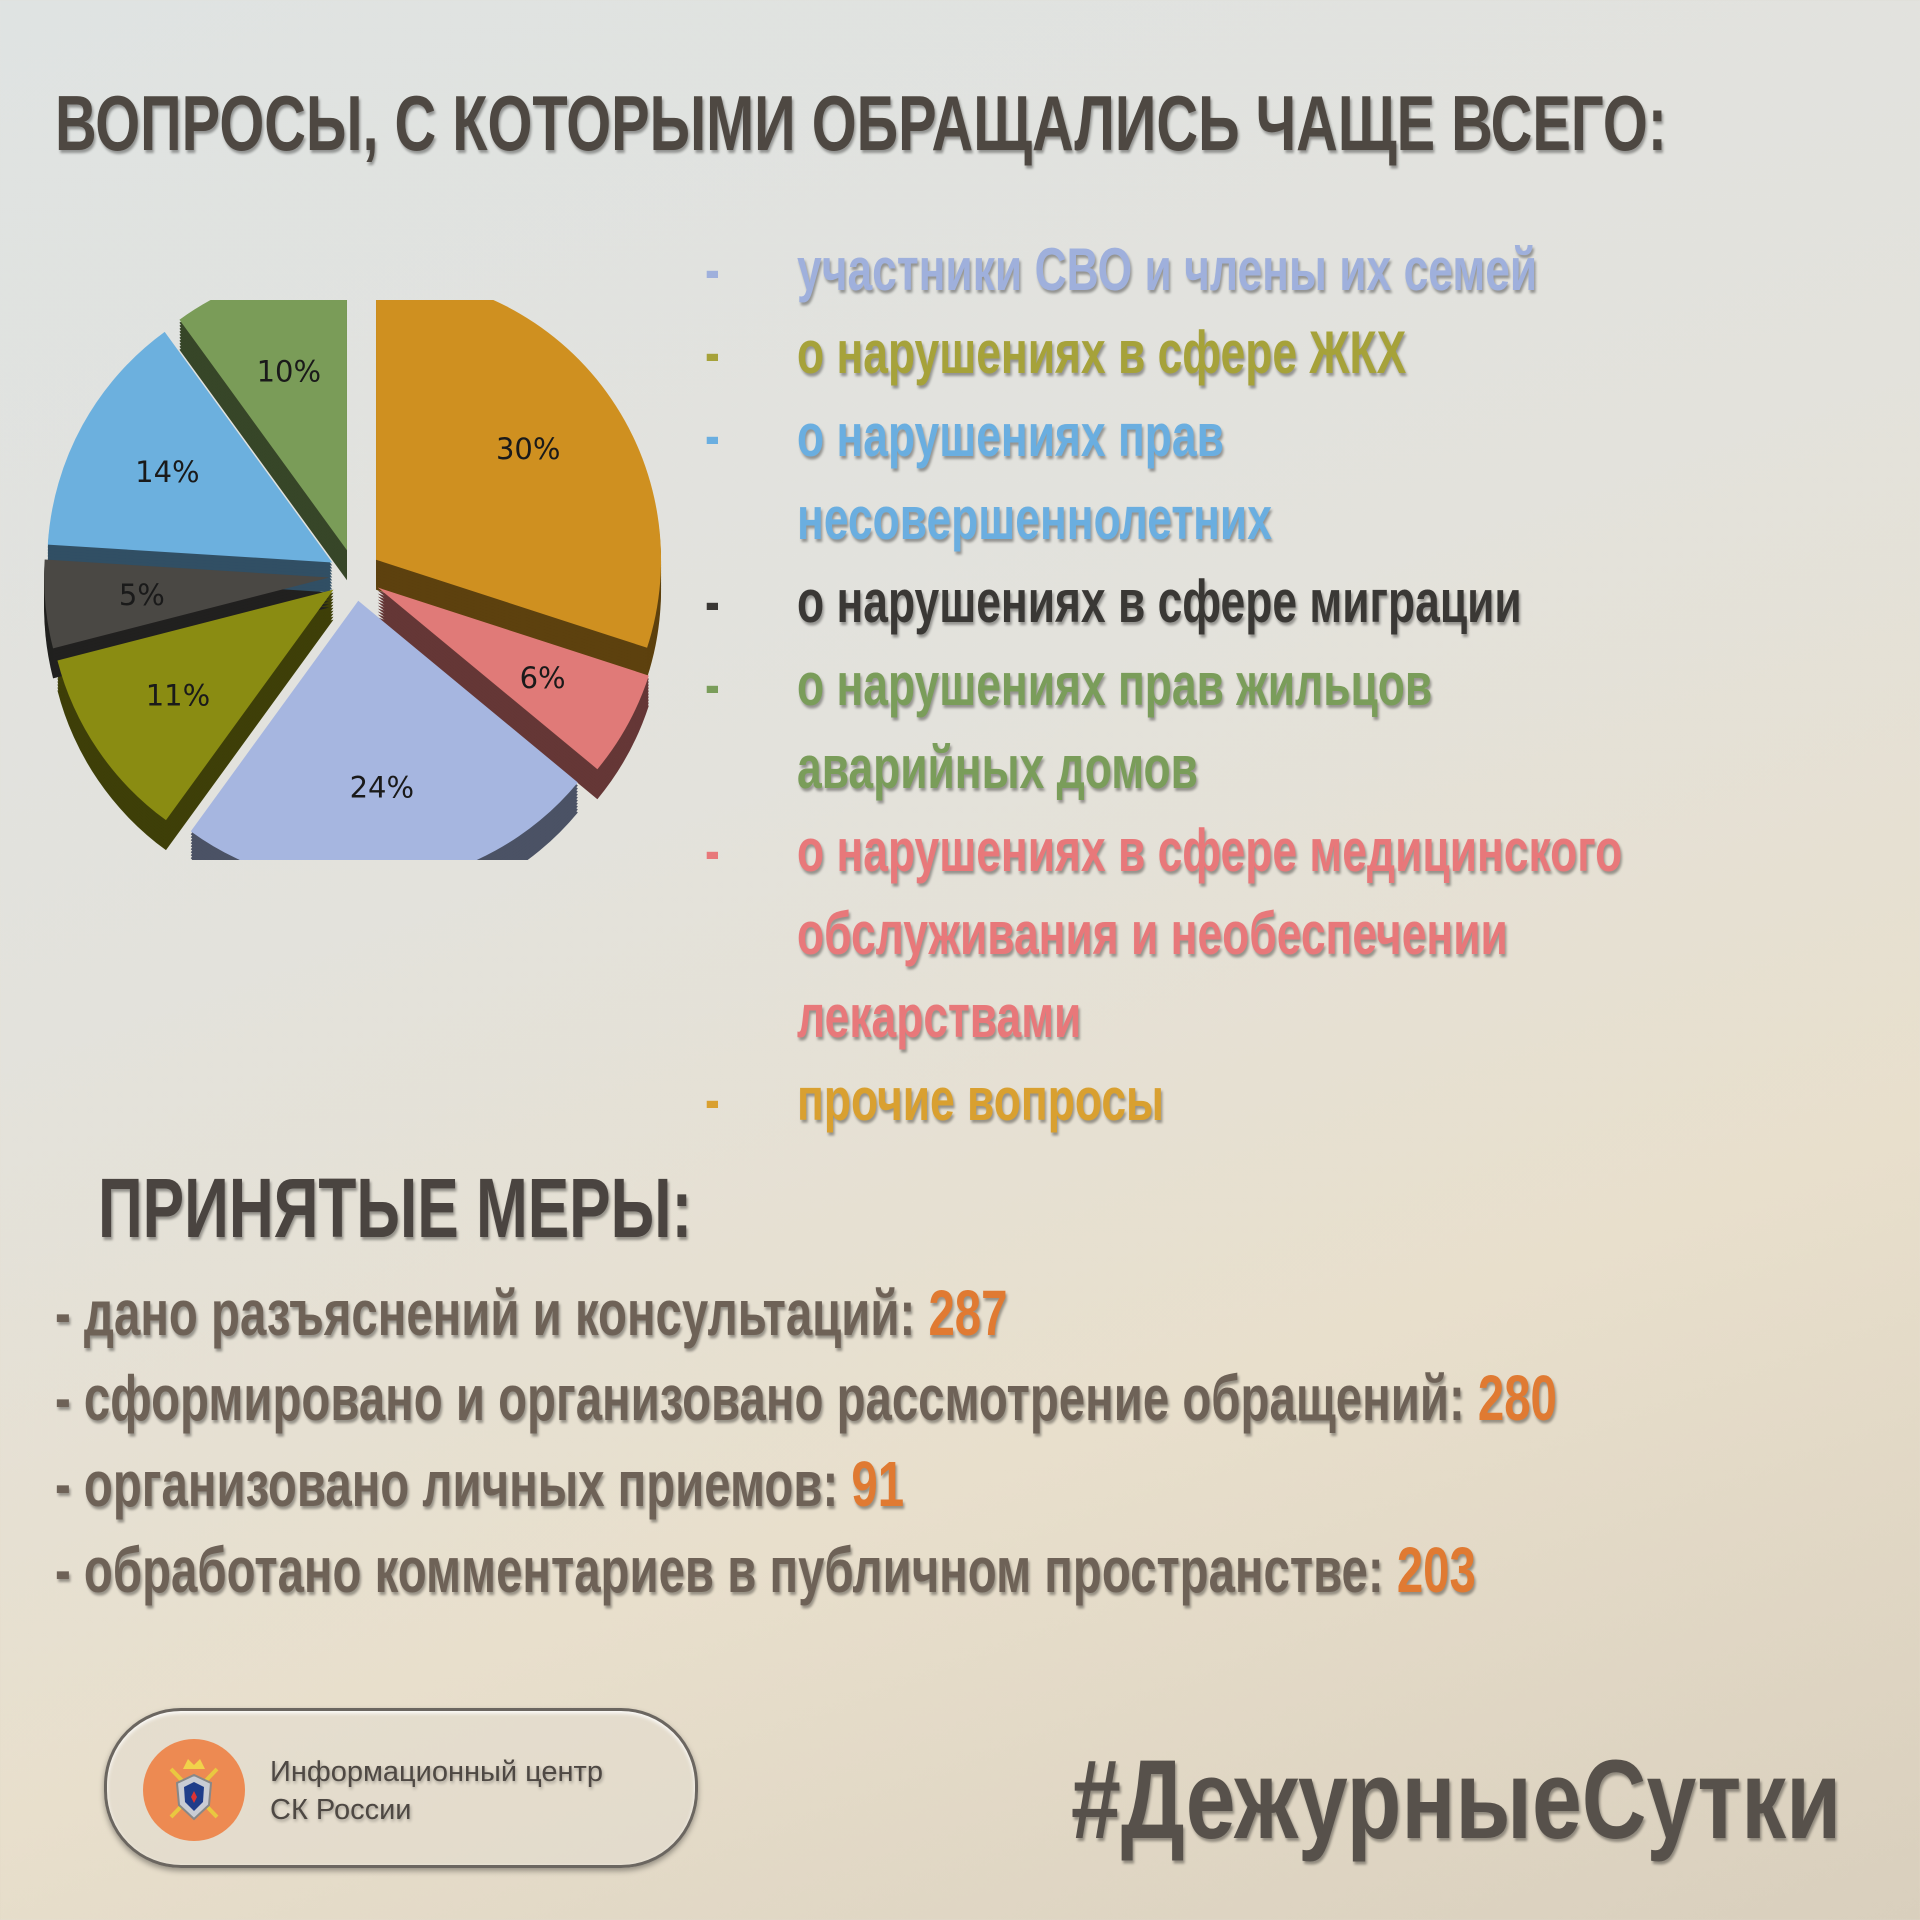 The width and height of the screenshot is (1920, 1920). What do you see at coordinates (142, 595) in the screenshot?
I see `pie-data-label: 5%` at bounding box center [142, 595].